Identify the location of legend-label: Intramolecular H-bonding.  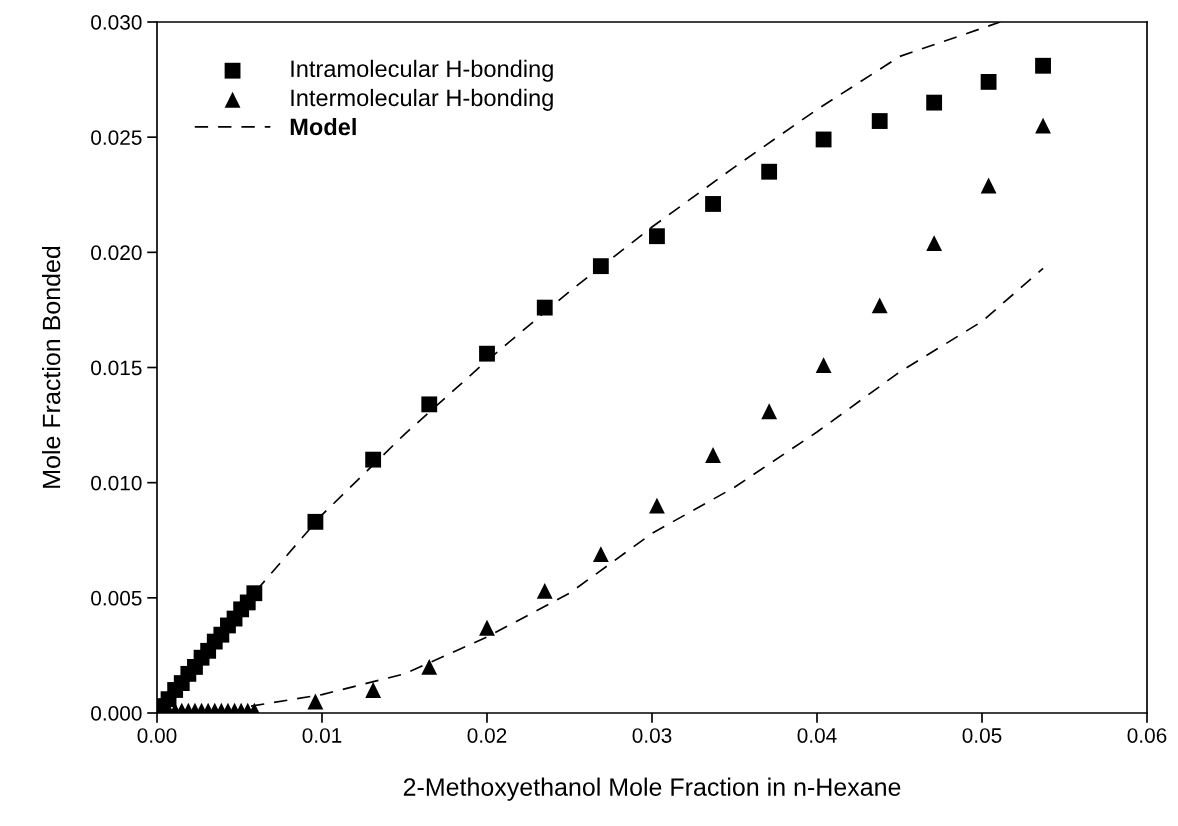
(422, 70).